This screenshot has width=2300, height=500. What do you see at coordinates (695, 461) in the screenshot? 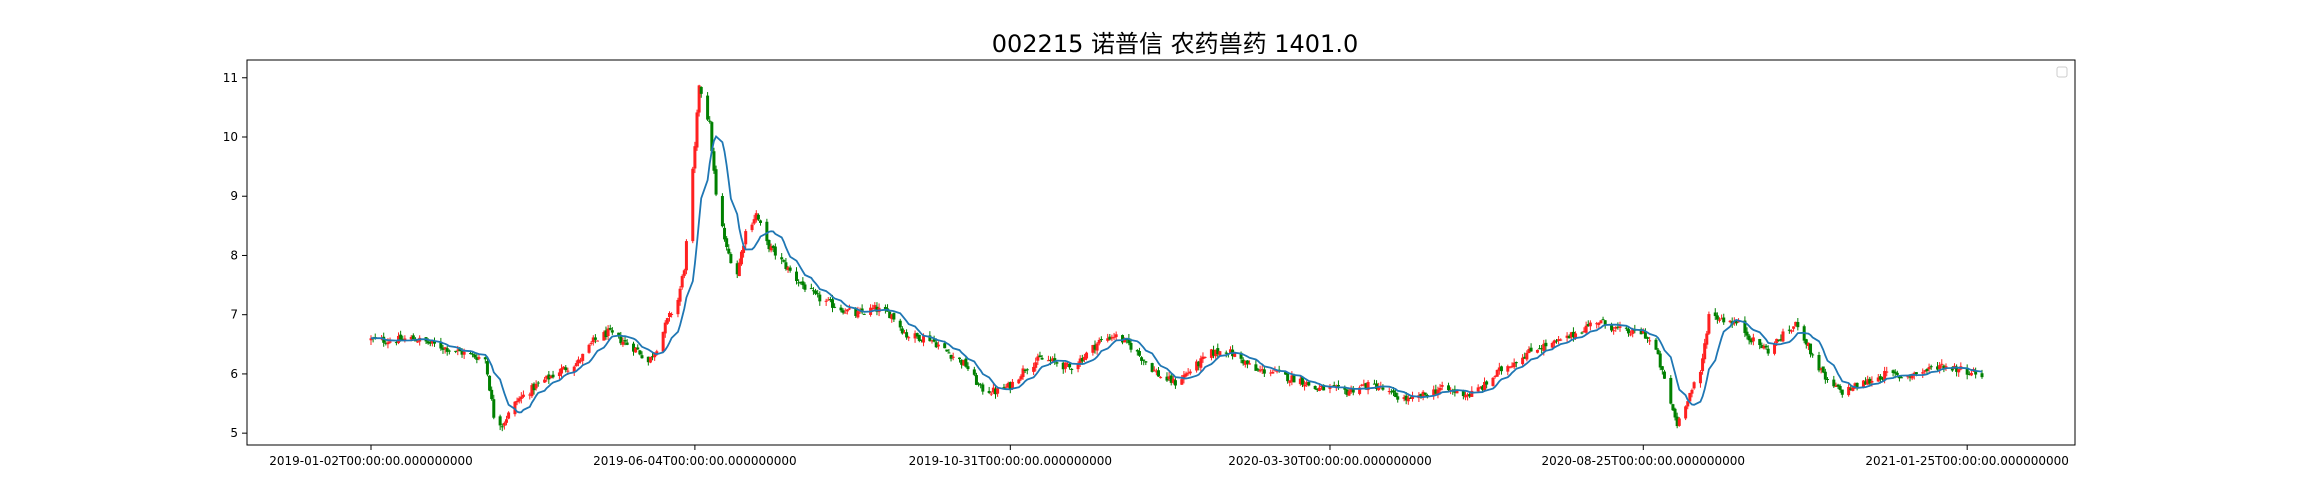
I see `x-tick-label: 2019-06-04T00:00:00.000000000` at bounding box center [695, 461].